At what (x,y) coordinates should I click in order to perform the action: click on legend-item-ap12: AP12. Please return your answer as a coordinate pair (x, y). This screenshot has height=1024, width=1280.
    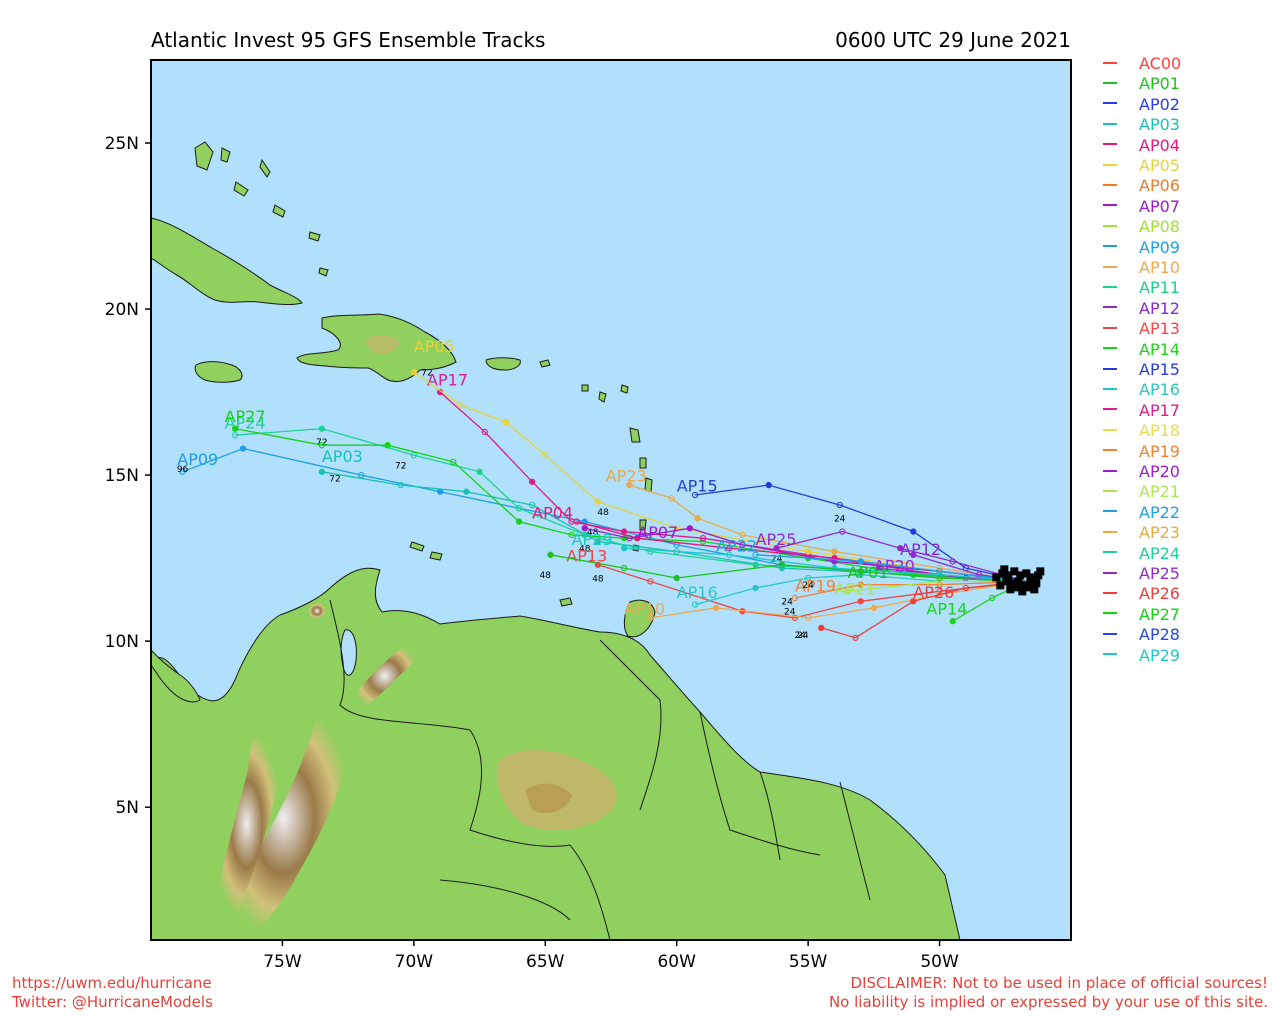
    Looking at the image, I should click on (1141, 309).